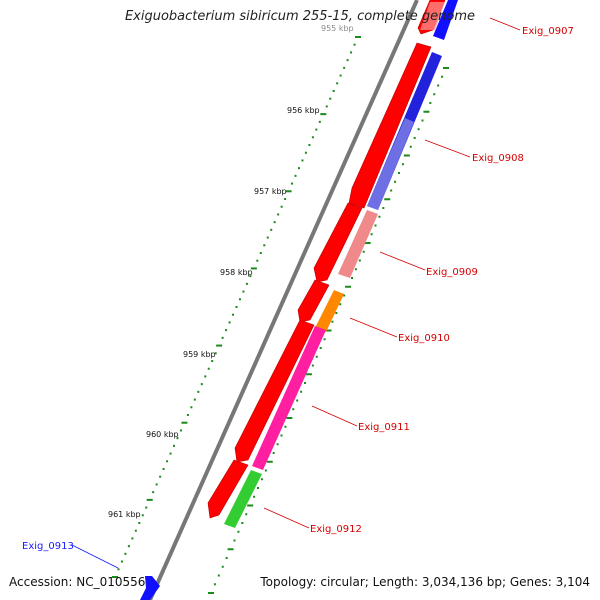 The height and width of the screenshot is (600, 600). Describe the element at coordinates (337, 28) in the screenshot. I see `kbp-label: 955 kbp` at that location.